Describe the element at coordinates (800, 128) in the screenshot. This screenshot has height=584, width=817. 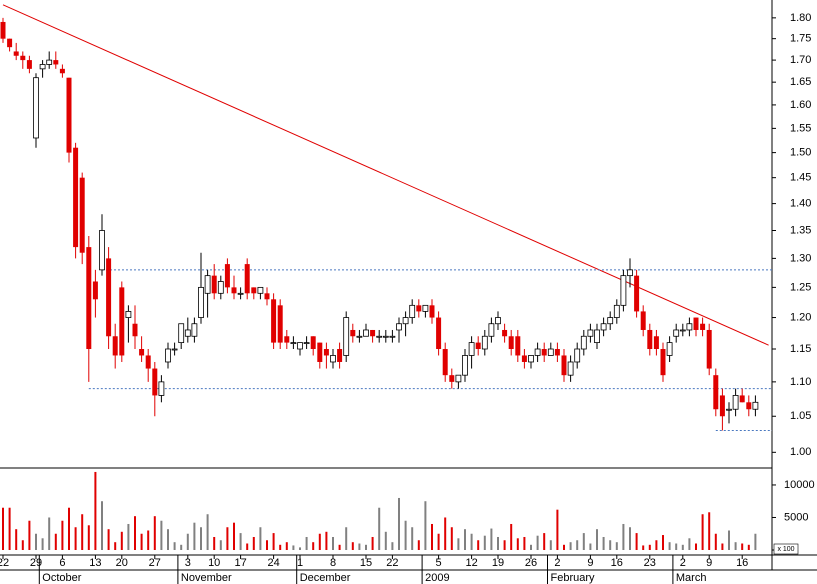
I see `y-tick-label: 1.55` at that location.